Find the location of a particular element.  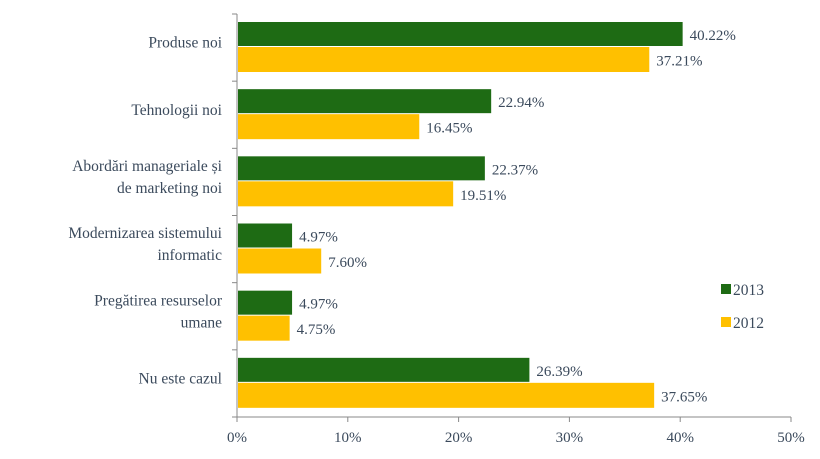

legend-swatch-2012 is located at coordinates (726, 322).